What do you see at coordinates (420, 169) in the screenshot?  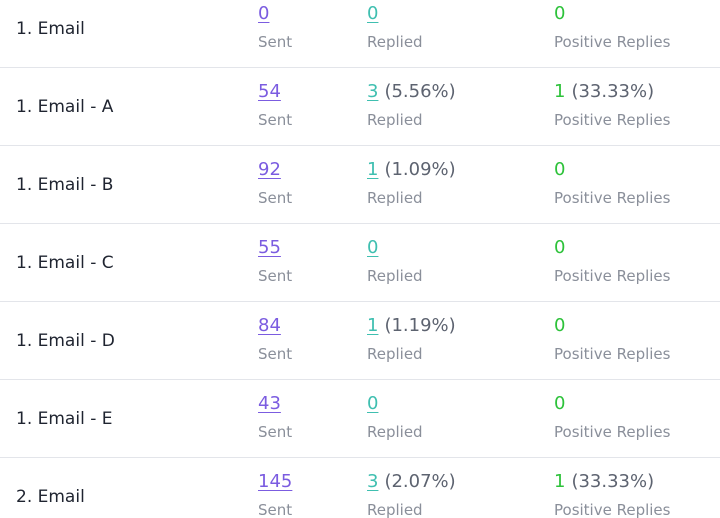 I see `replied-percent: (1.09%)` at bounding box center [420, 169].